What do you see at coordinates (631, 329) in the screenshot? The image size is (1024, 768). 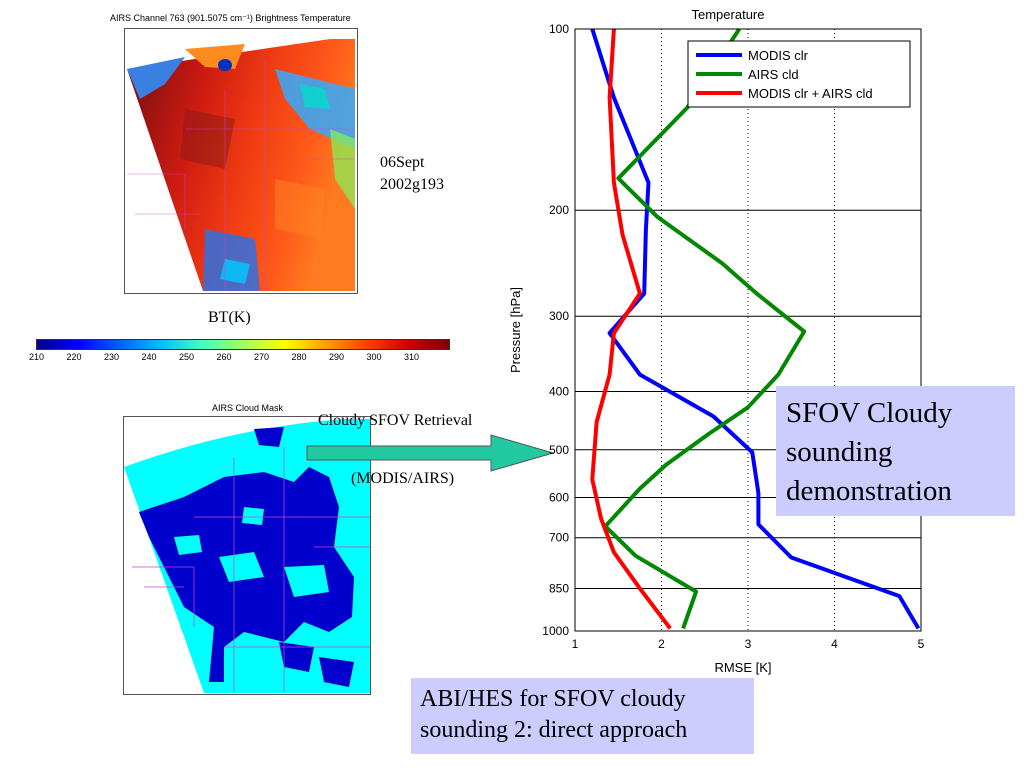 I see `series-line-combined` at bounding box center [631, 329].